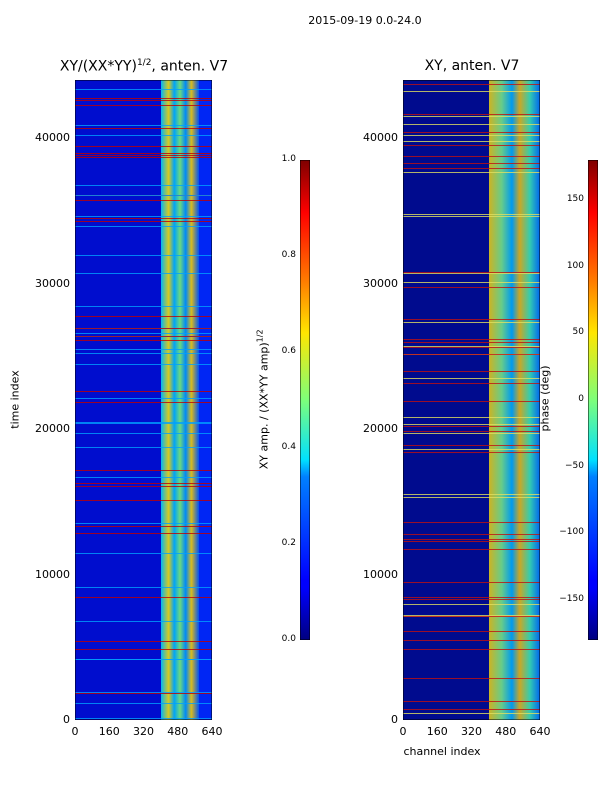 The height and width of the screenshot is (800, 600). What do you see at coordinates (593, 400) in the screenshot?
I see `right-colorbar` at bounding box center [593, 400].